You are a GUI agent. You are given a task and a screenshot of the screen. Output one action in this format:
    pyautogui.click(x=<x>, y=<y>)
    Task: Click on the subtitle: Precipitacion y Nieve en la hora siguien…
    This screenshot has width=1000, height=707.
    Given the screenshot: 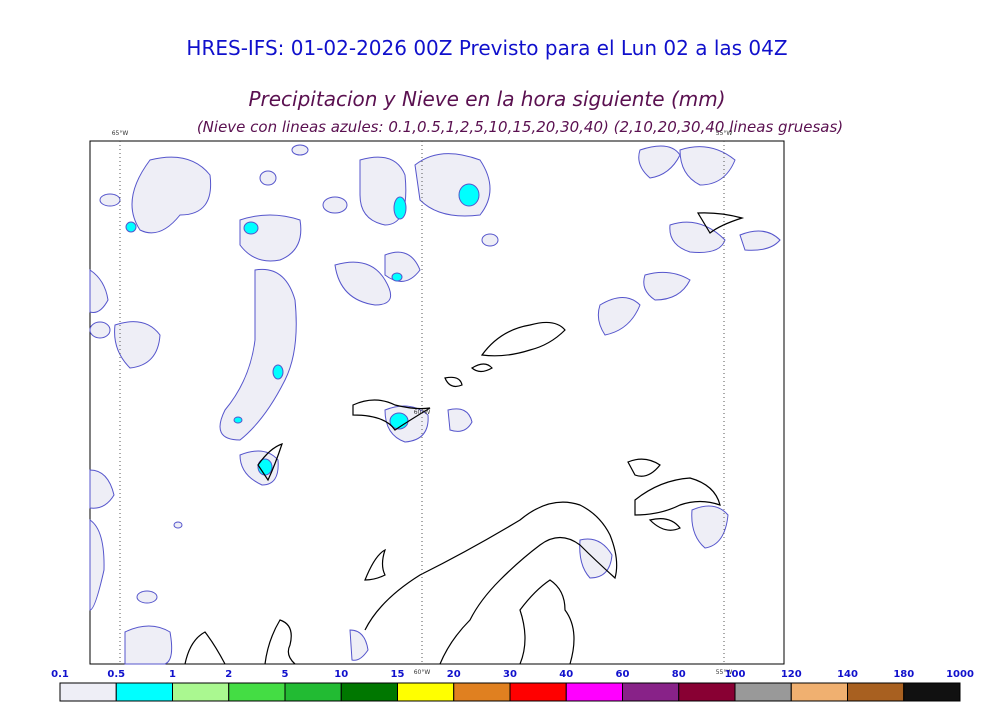 What is the action you would take?
    pyautogui.click(x=486, y=99)
    